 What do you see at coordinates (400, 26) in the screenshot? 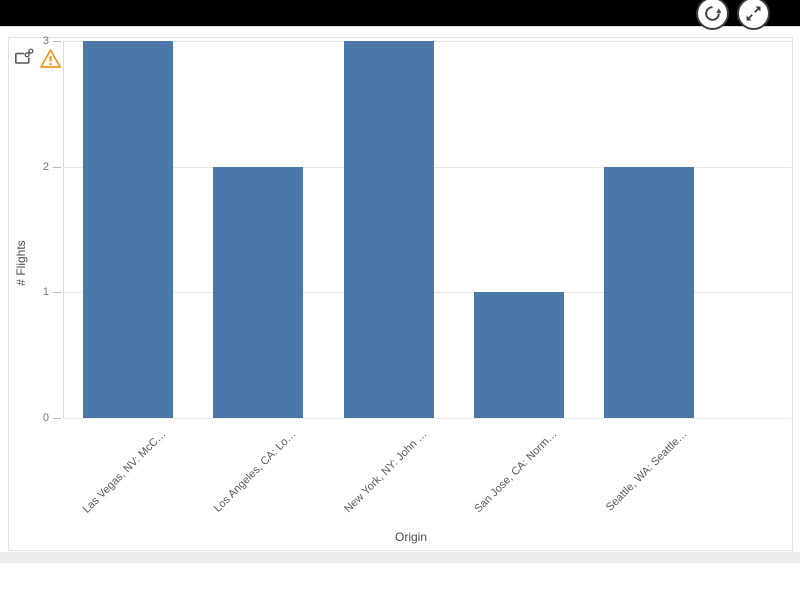
I see `toolbar-divider` at bounding box center [400, 26].